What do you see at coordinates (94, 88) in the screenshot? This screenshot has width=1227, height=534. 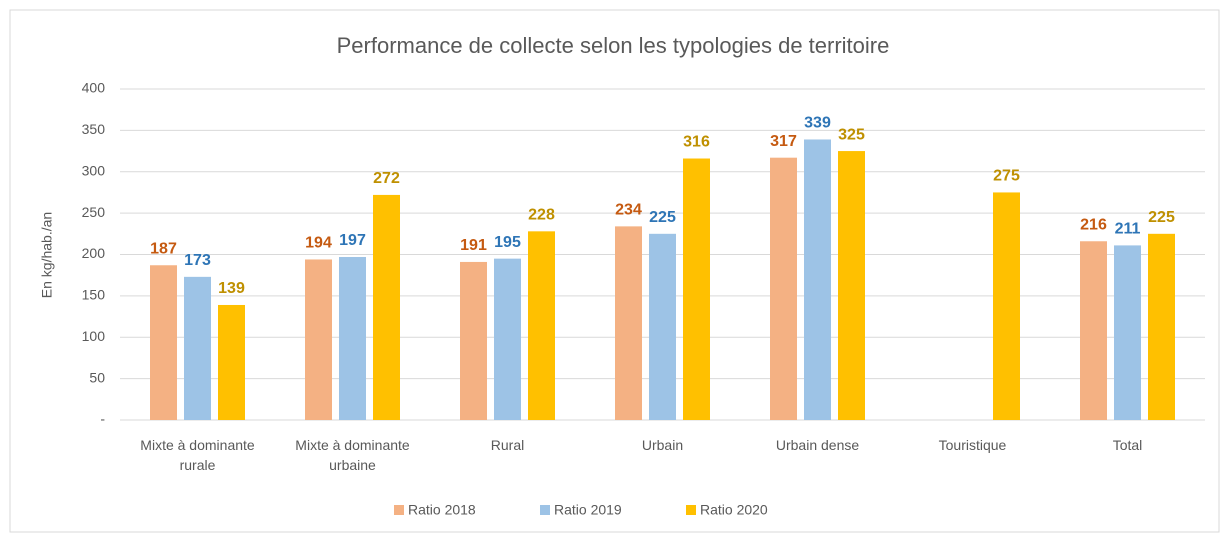 I see `y-tick-label: 400` at bounding box center [94, 88].